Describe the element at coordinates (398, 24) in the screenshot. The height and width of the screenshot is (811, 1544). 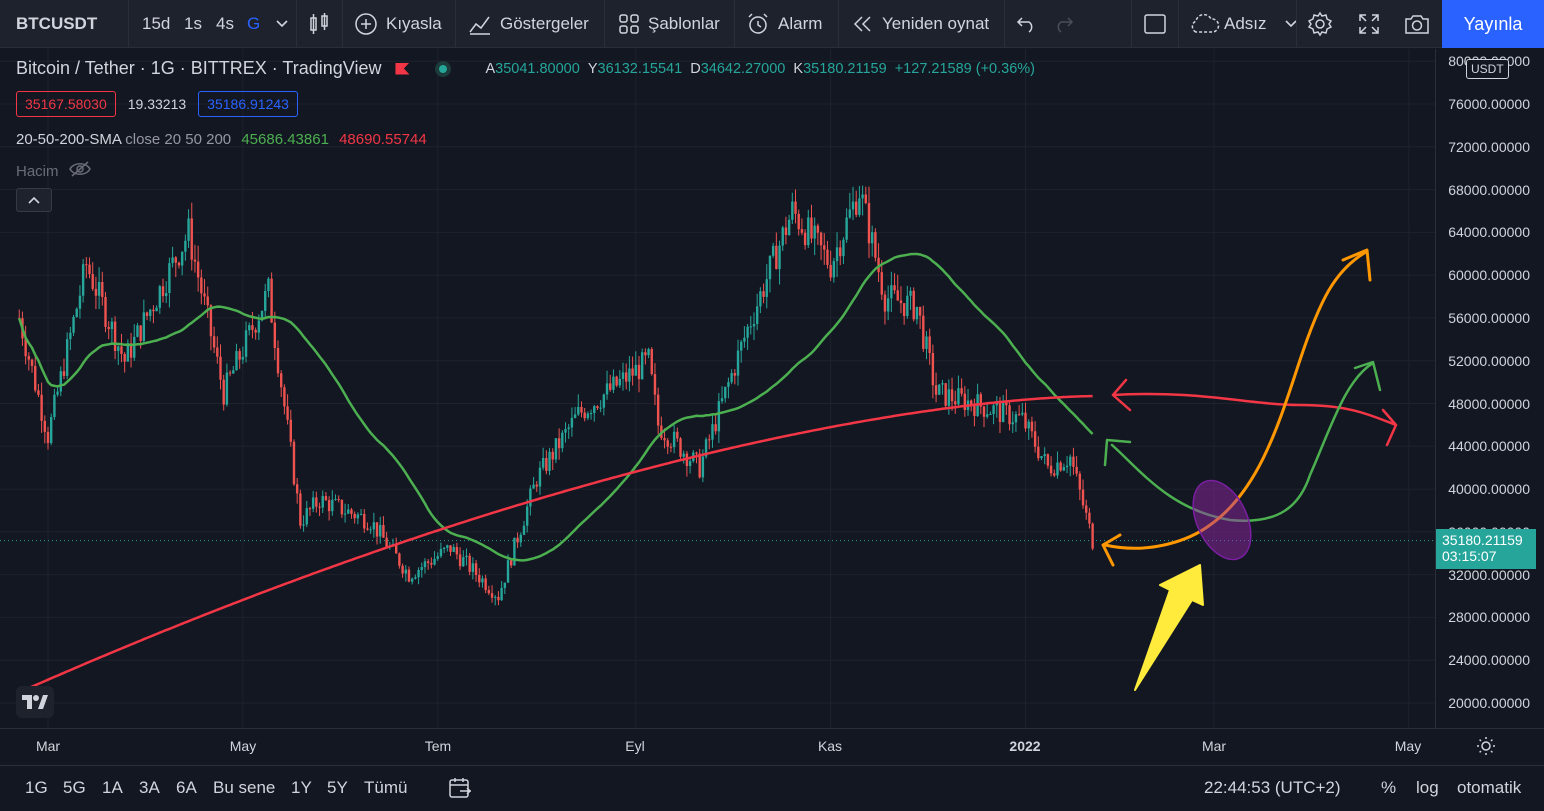
I see `compare-button: Kıyasla` at that location.